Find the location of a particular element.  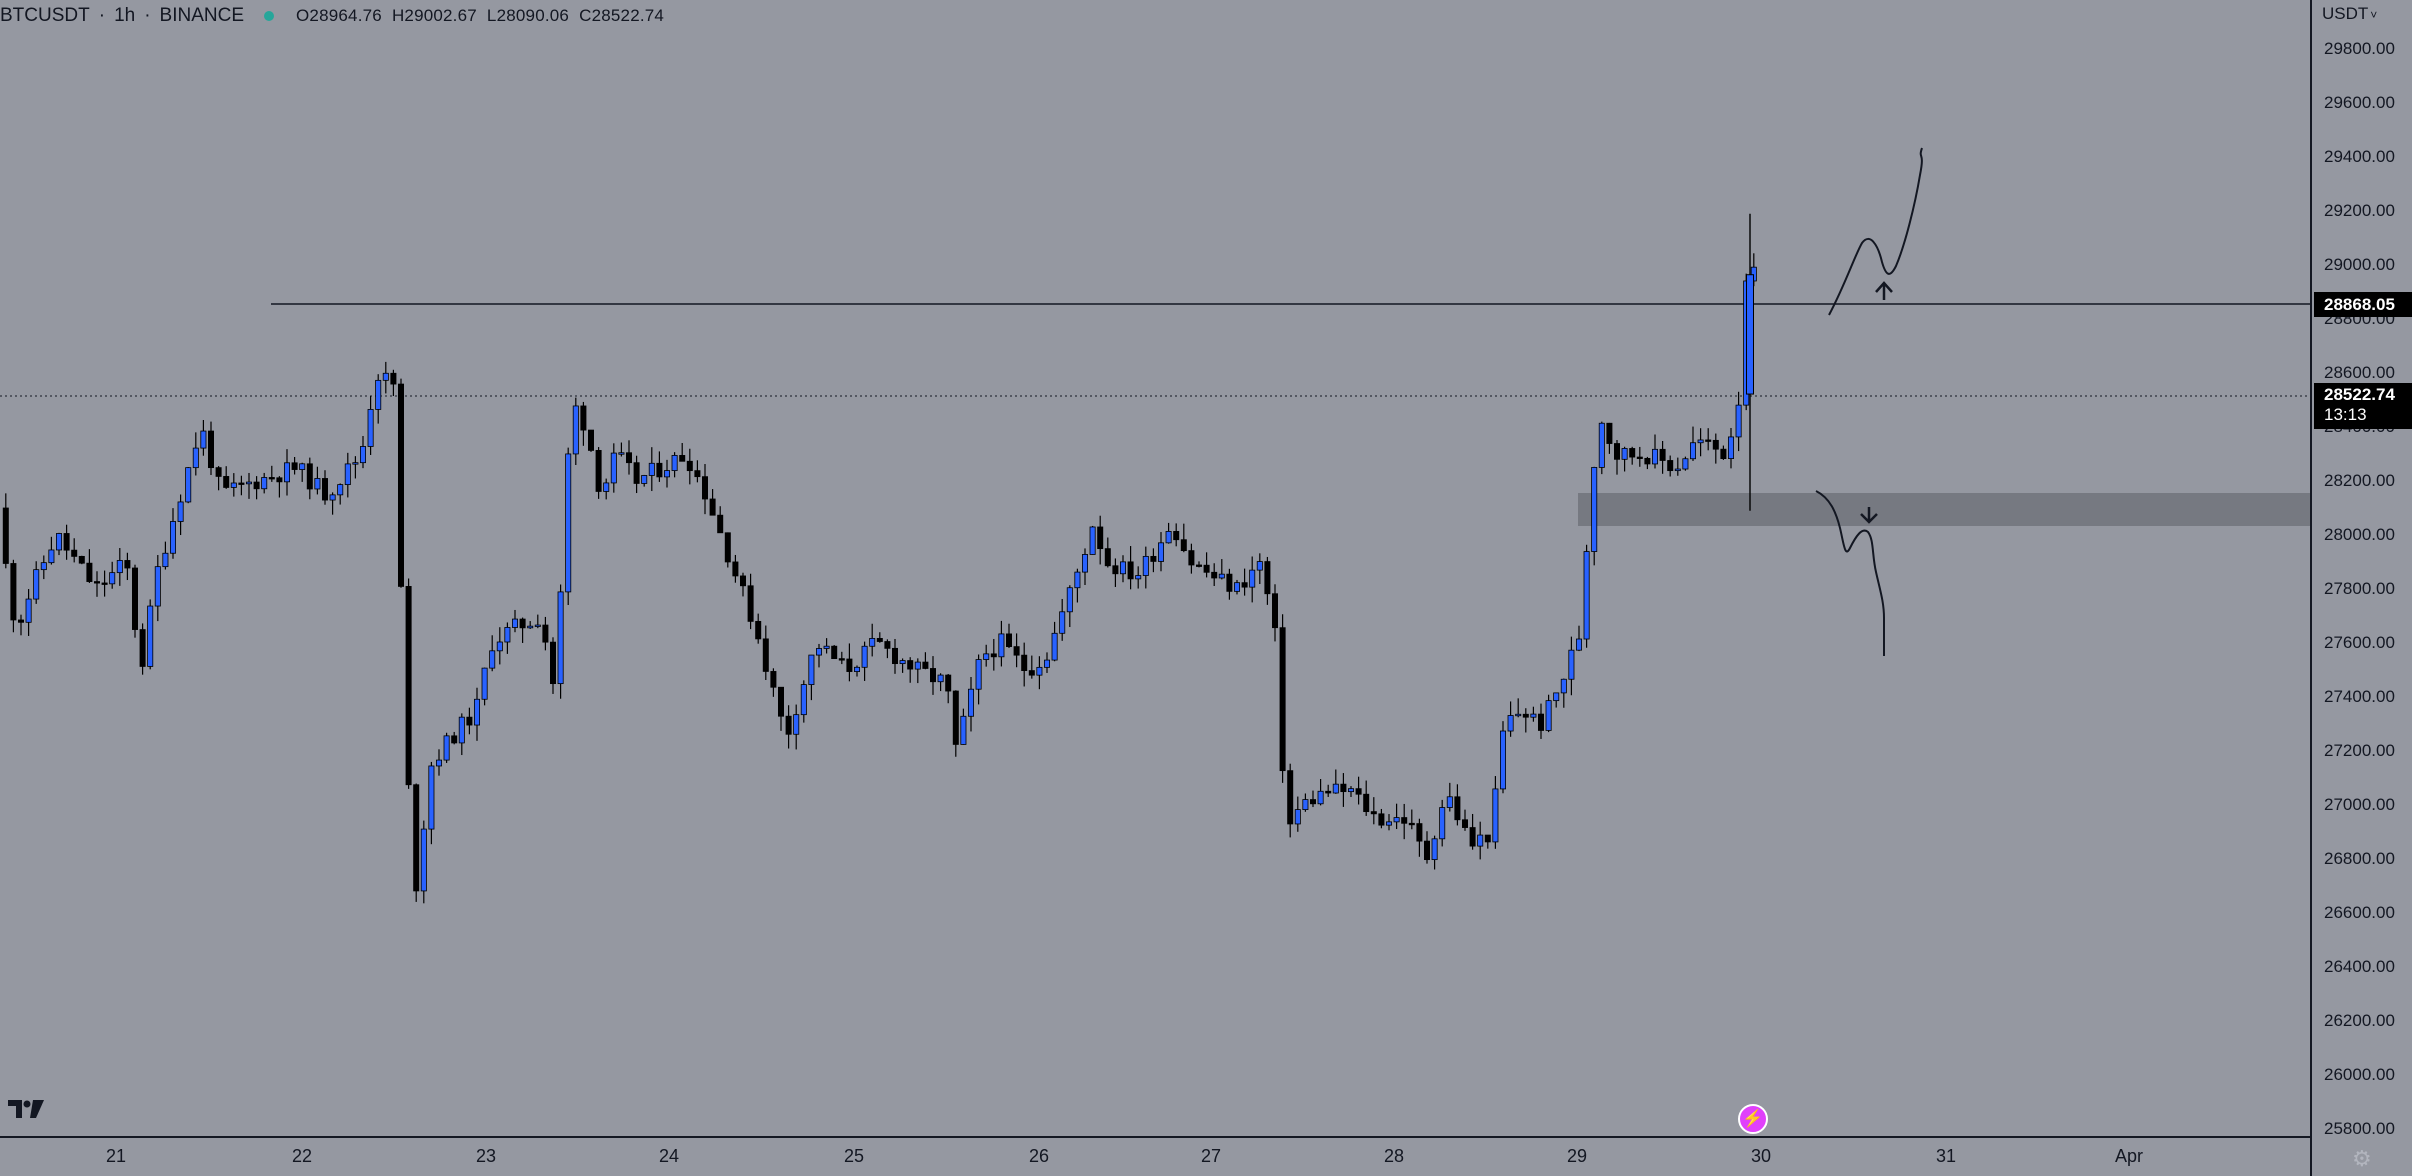

time-tick-label: 21 is located at coordinates (116, 1156).